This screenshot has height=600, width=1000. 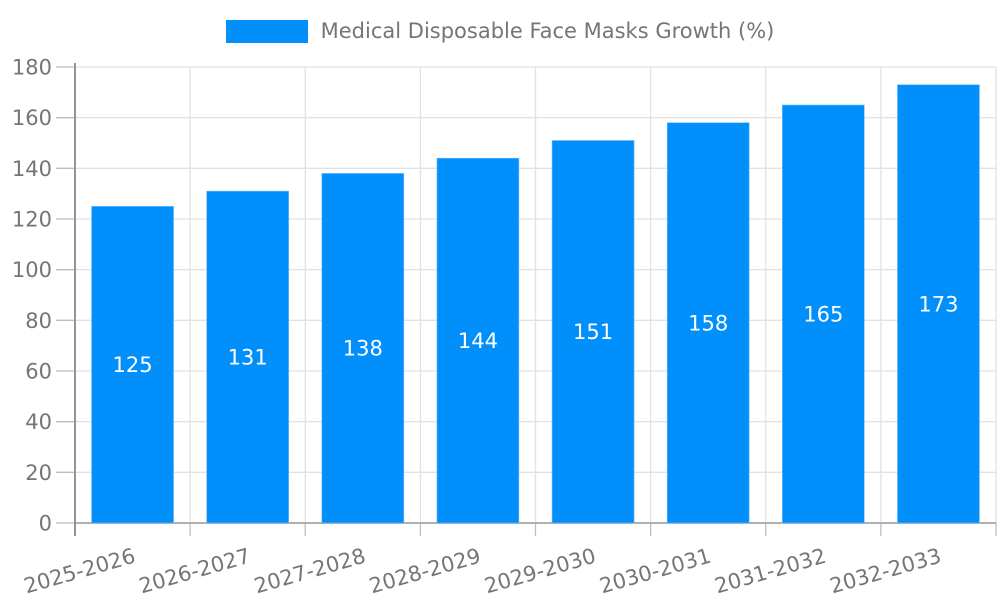 I want to click on bar-2025-2026, so click(x=132, y=365).